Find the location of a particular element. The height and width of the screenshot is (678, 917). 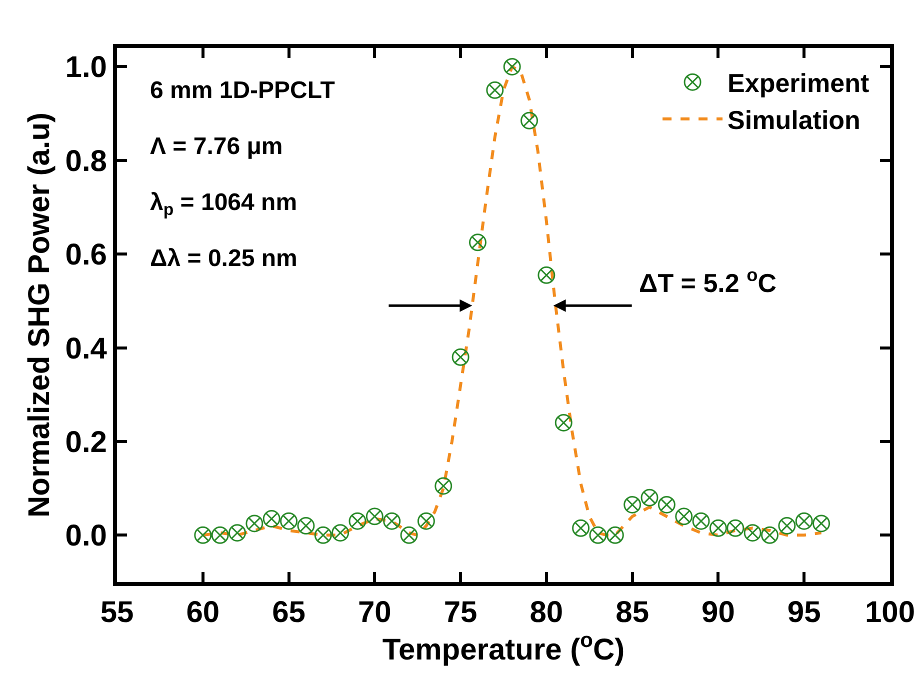

x-tick-label: 85 is located at coordinates (633, 612).